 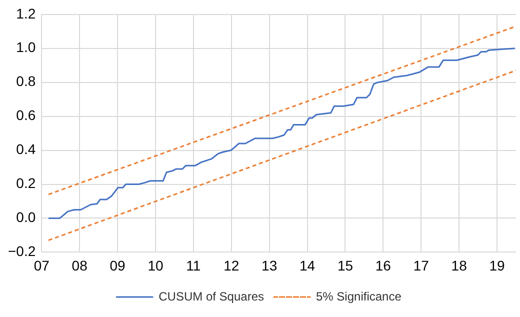 I want to click on x-tick-label: 18, so click(x=459, y=265).